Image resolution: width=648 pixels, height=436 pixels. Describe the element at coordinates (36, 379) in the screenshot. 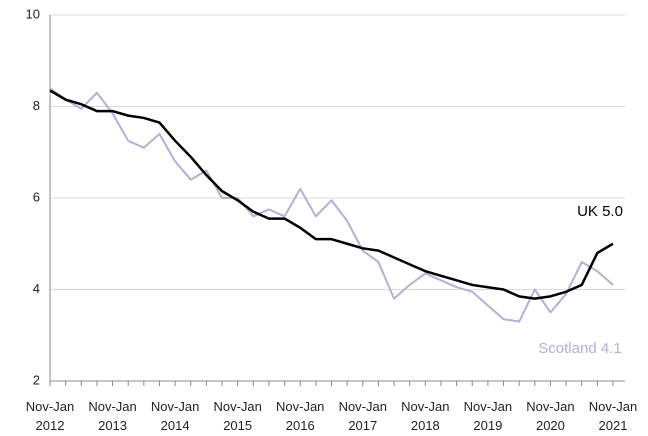

I see `y-tick-label: 2` at that location.